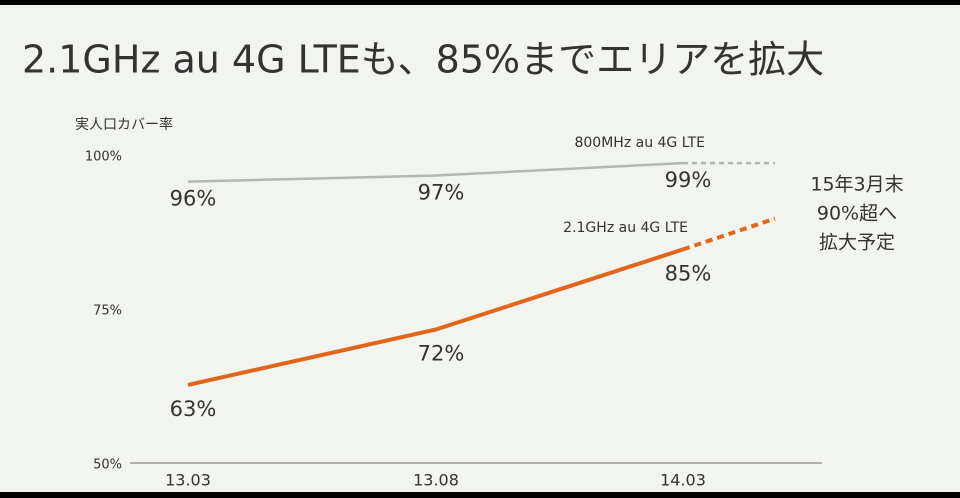 The image size is (960, 498). I want to click on data-label: 85%, so click(688, 273).